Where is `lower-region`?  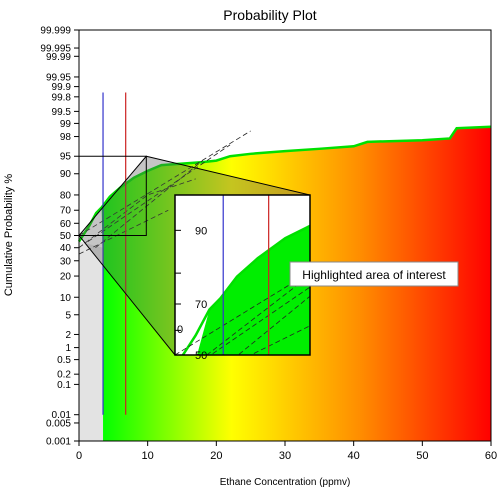 lower-region is located at coordinates (91, 341).